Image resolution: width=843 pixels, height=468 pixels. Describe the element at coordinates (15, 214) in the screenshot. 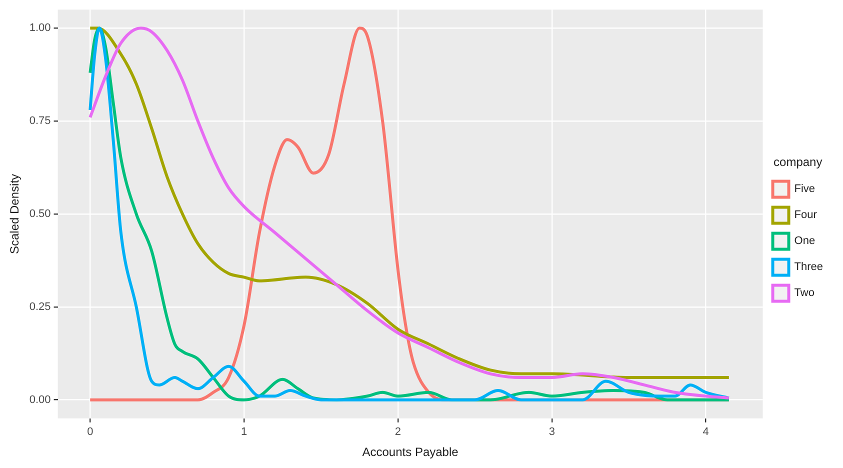

I see `y-axis-title: Scaled Density` at that location.